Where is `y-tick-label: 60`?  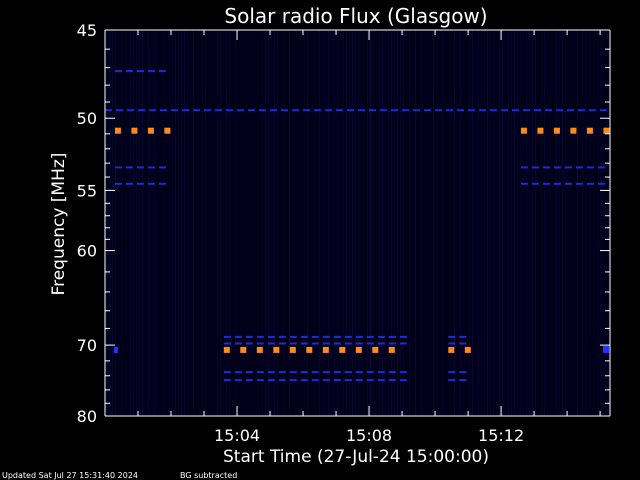 y-tick-label: 60 is located at coordinates (87, 251).